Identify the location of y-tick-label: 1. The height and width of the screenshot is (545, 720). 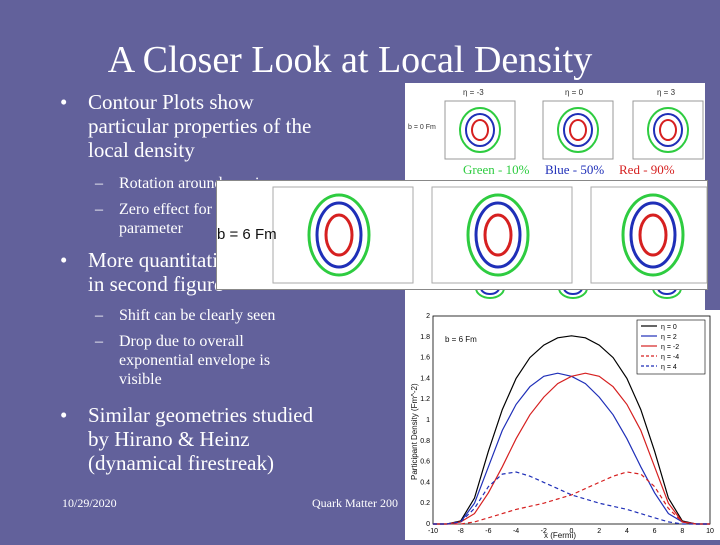
(428, 420).